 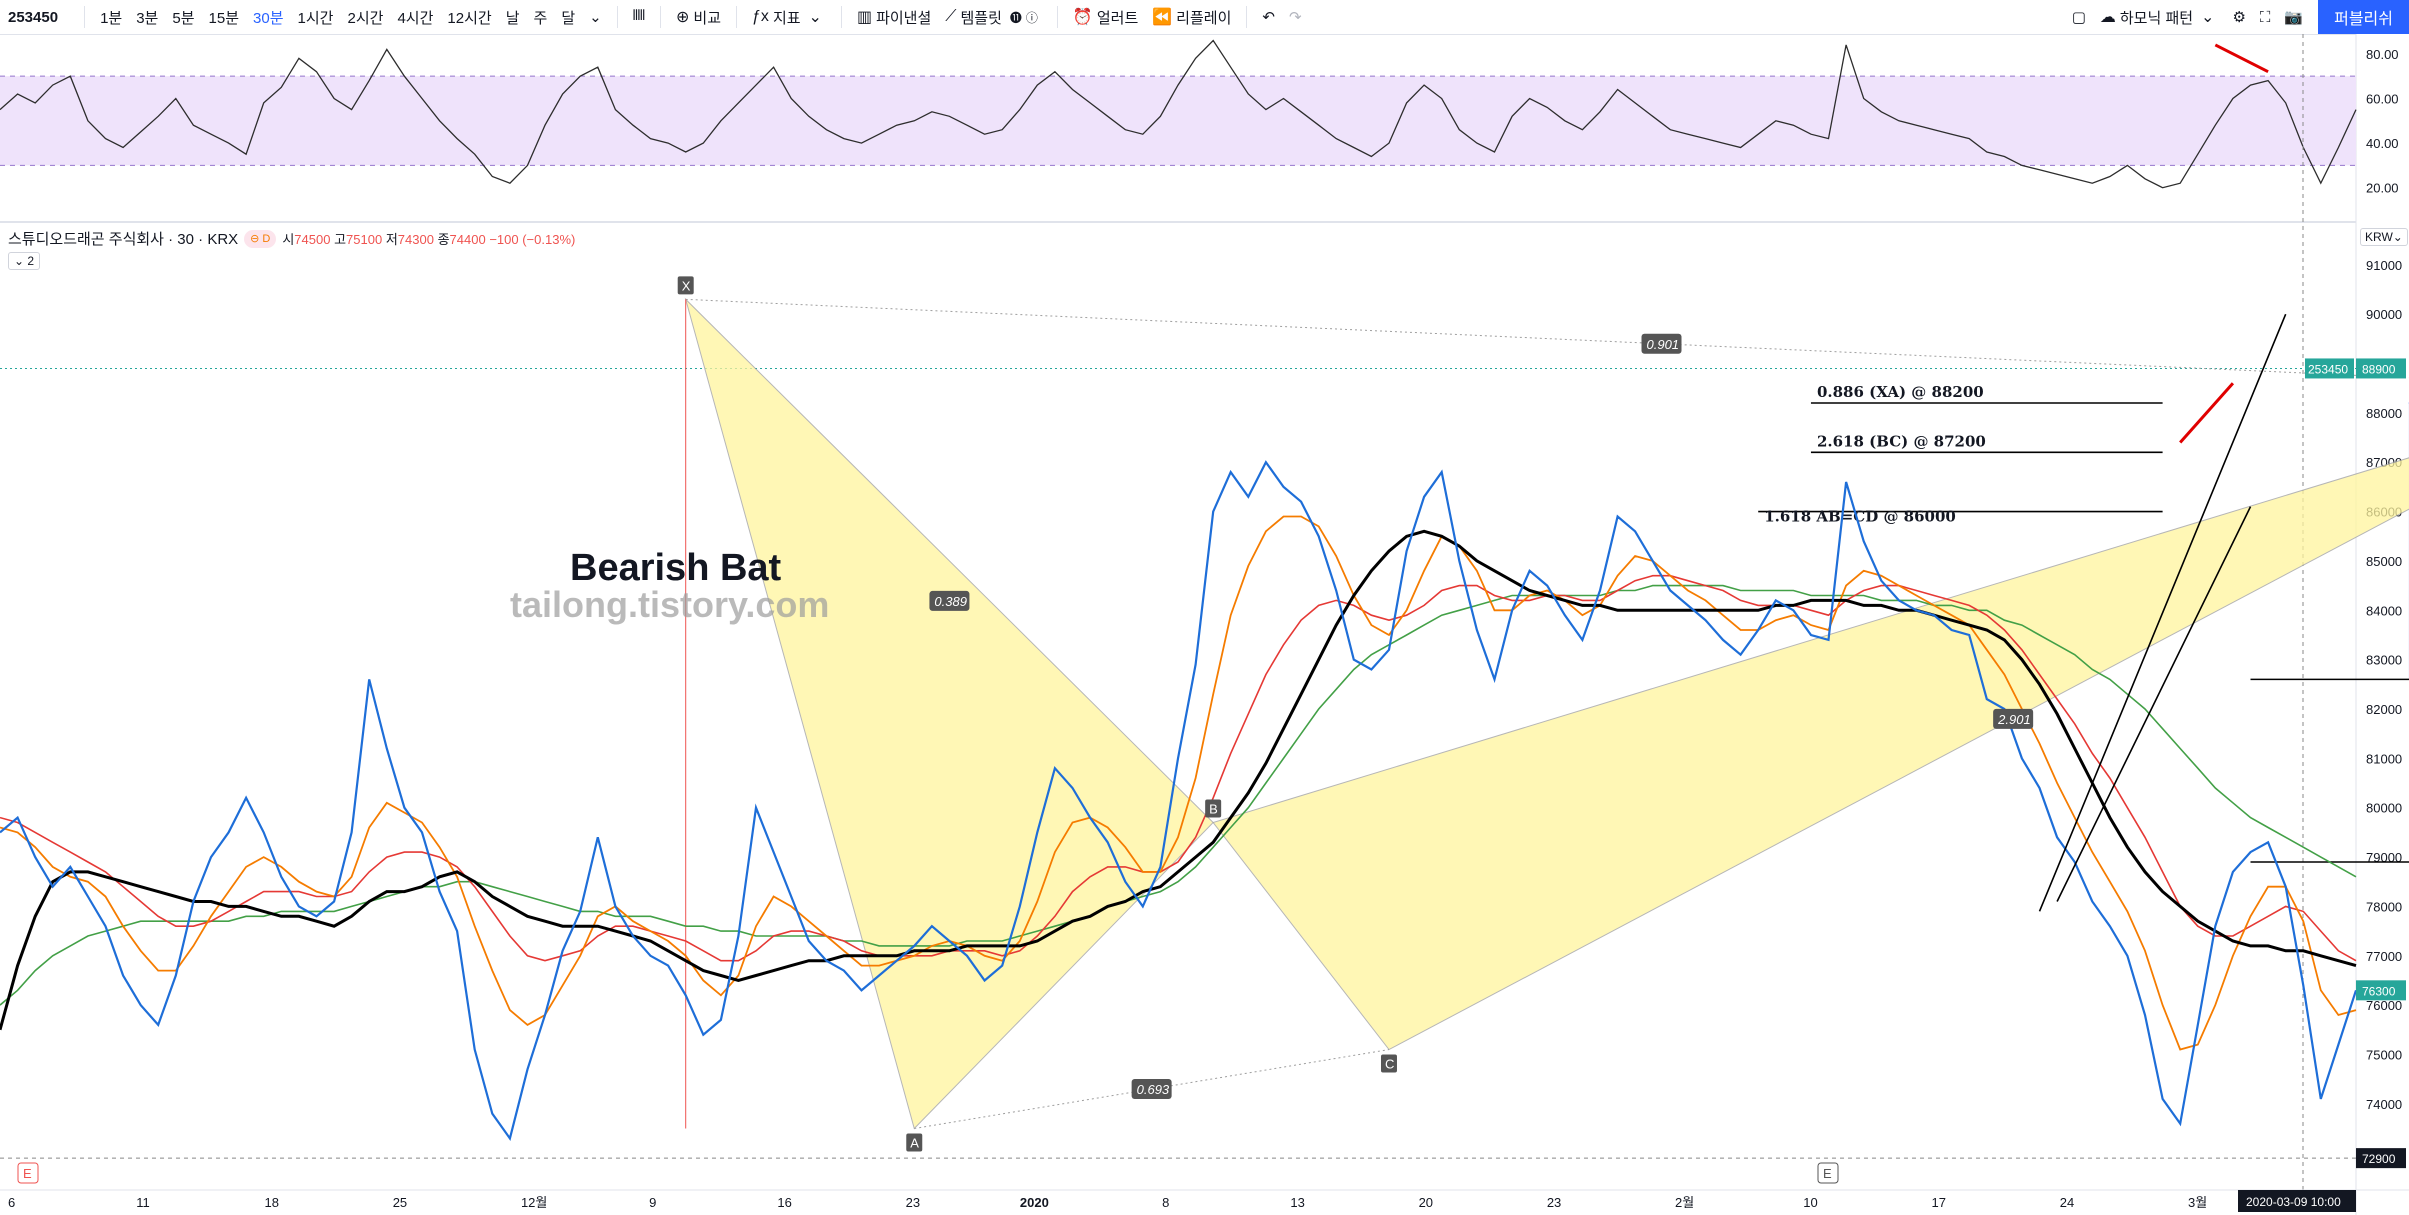 I want to click on indicators-button: ƒx 지표 ⌄, so click(x=789, y=17).